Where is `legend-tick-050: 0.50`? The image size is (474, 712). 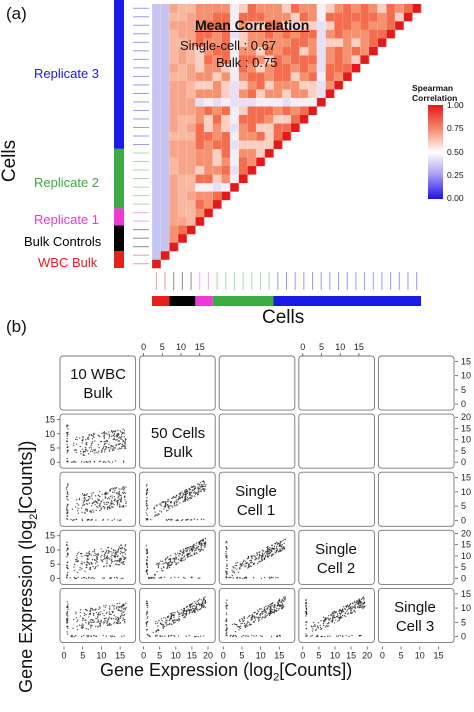 legend-tick-050: 0.50 is located at coordinates (455, 152).